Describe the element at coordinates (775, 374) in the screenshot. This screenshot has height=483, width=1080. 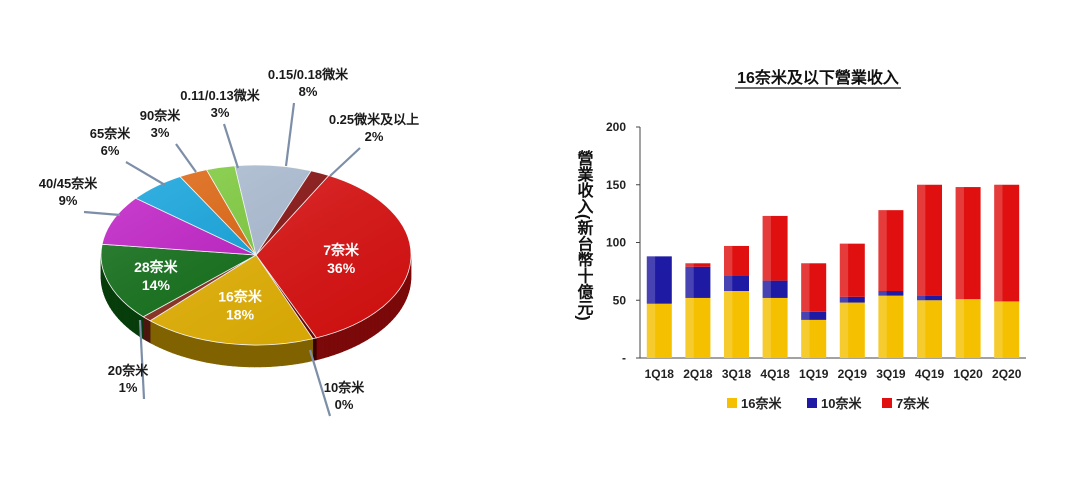
I see `x-tick-label: 4Q18` at that location.